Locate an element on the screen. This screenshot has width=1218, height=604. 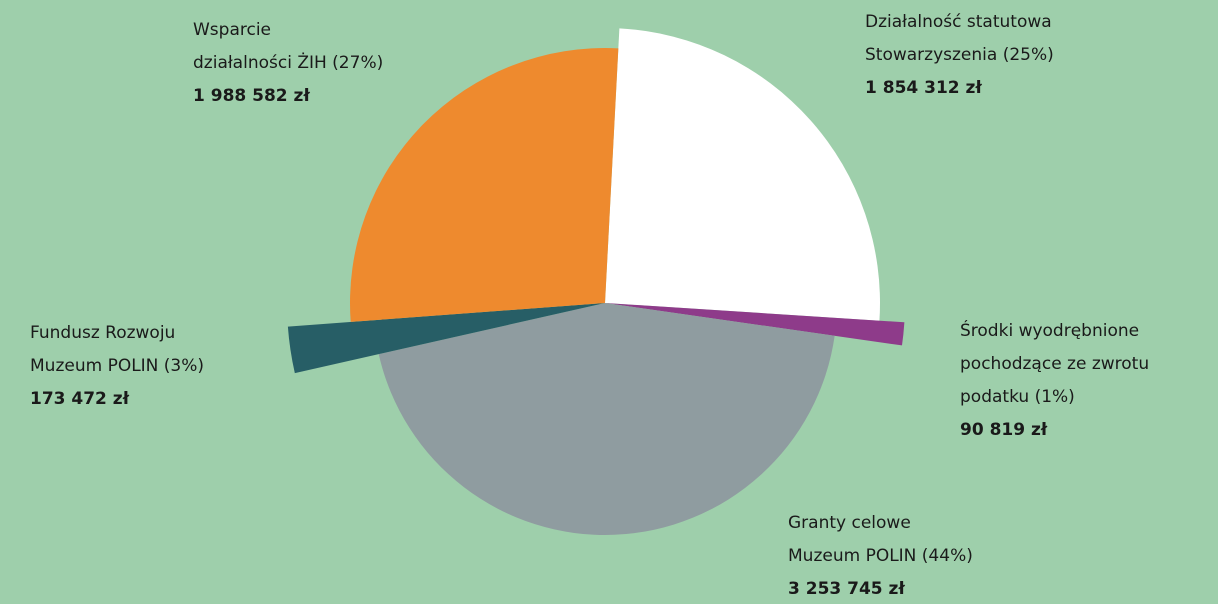
slice-label: Muzeum POLIN (3%) is located at coordinates (117, 366).